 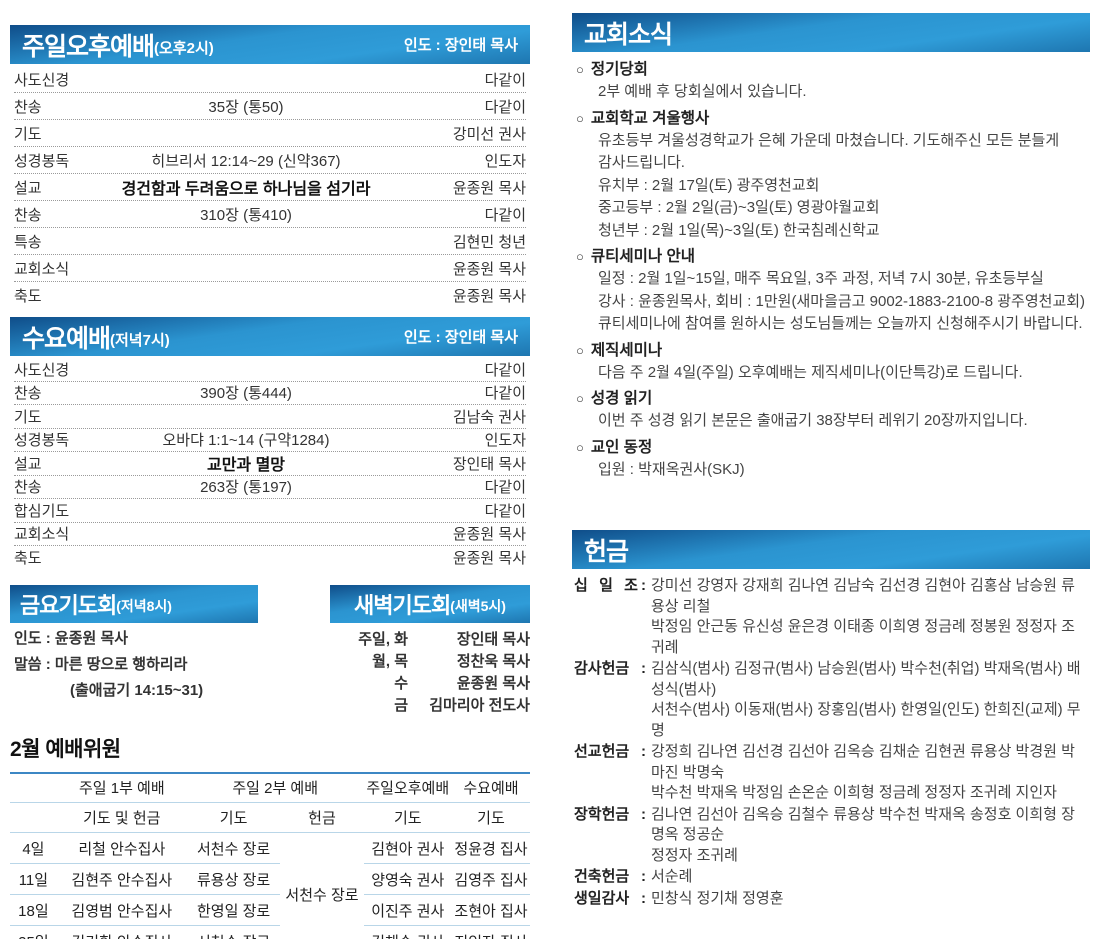 What do you see at coordinates (831, 549) in the screenshot?
I see `section-header-offering: 헌금` at bounding box center [831, 549].